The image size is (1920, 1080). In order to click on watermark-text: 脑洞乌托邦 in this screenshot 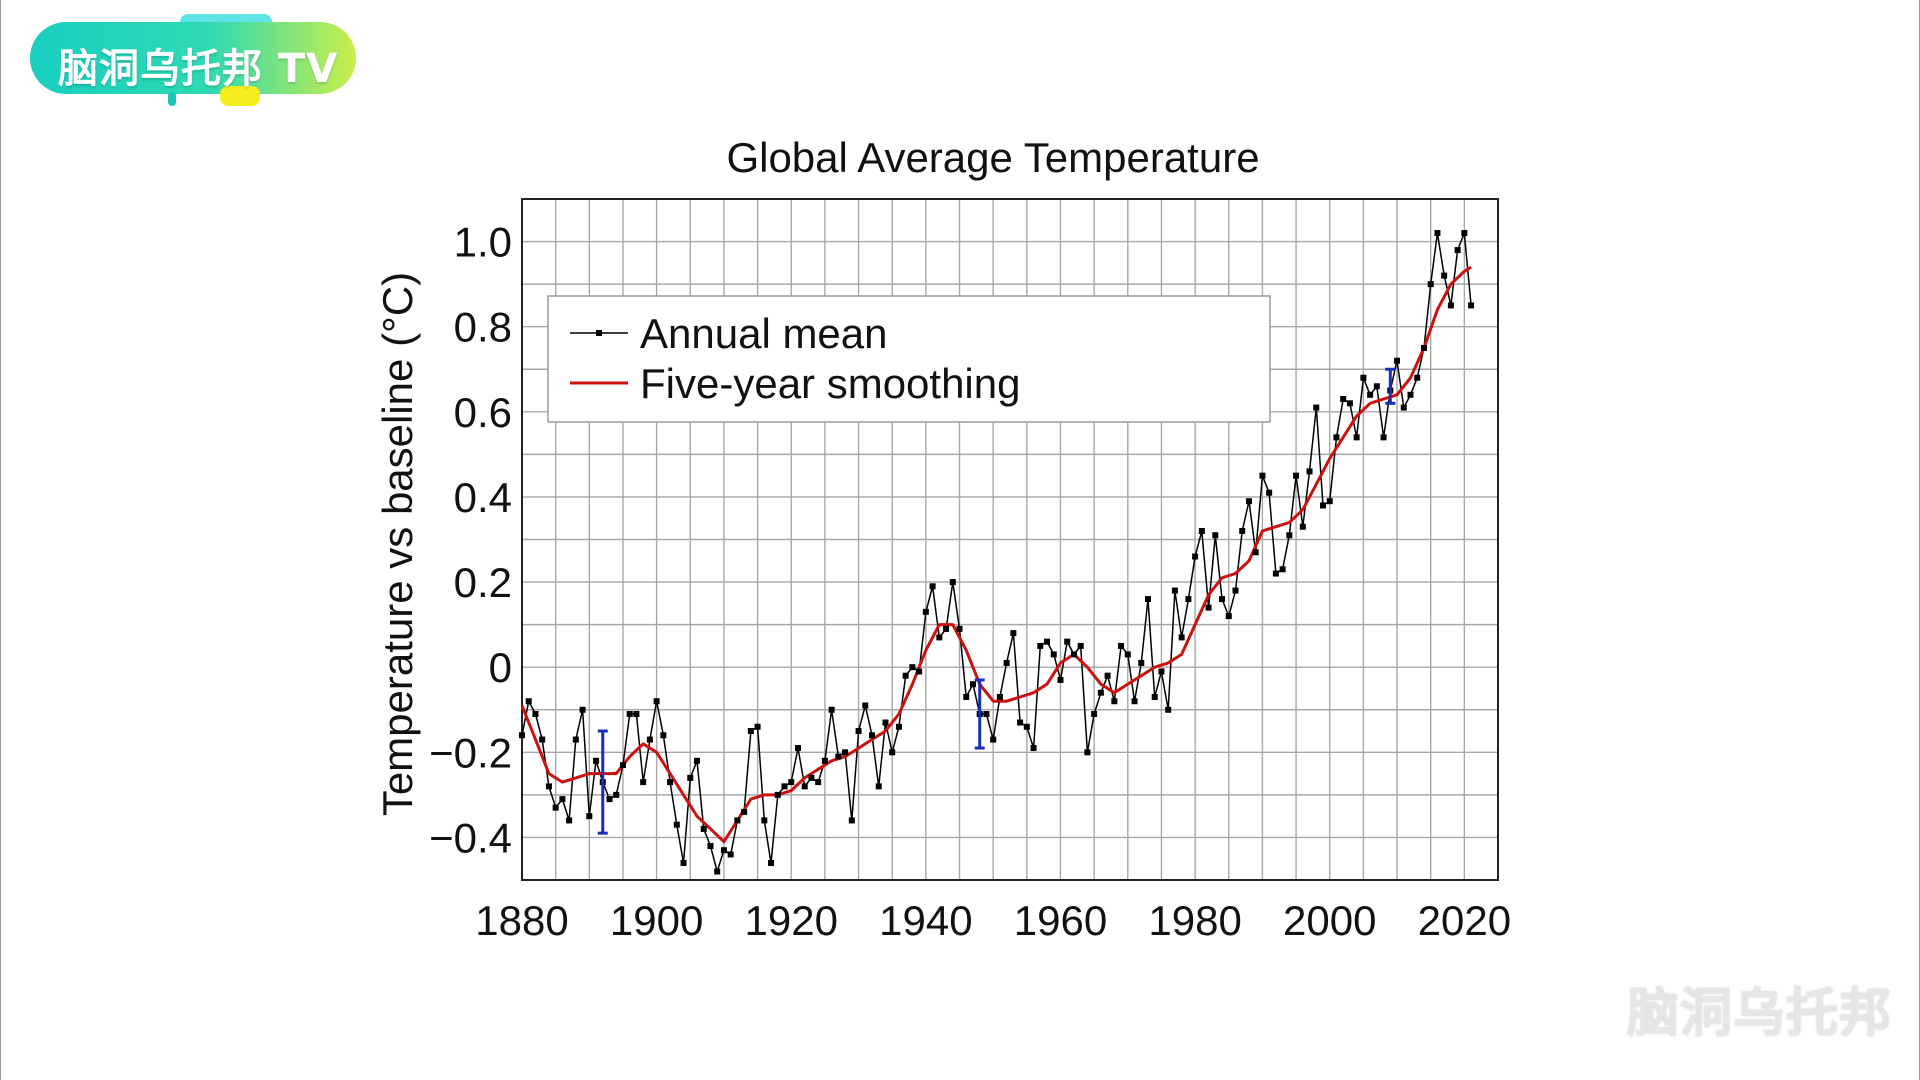, I will do `click(1759, 1014)`.